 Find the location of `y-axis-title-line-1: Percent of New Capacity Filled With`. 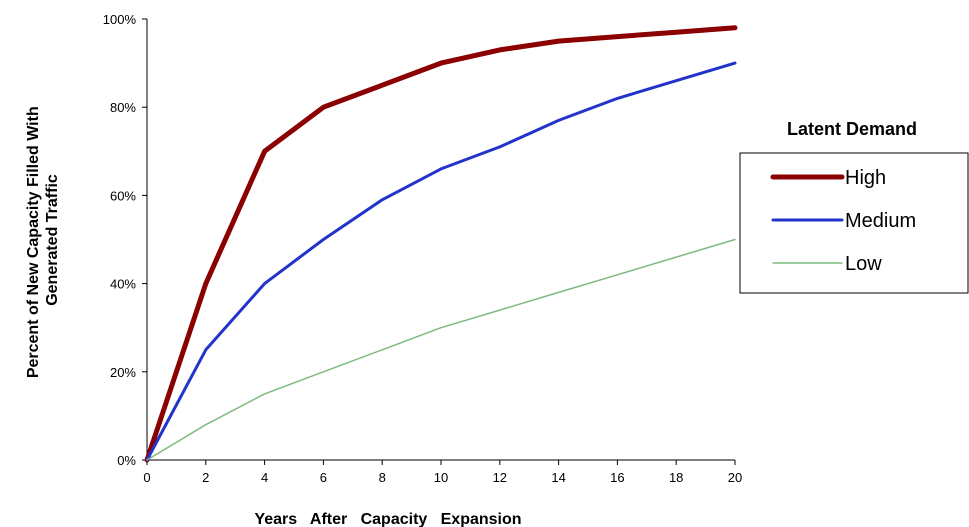

y-axis-title-line-1: Percent of New Capacity Filled With is located at coordinates (33, 242).